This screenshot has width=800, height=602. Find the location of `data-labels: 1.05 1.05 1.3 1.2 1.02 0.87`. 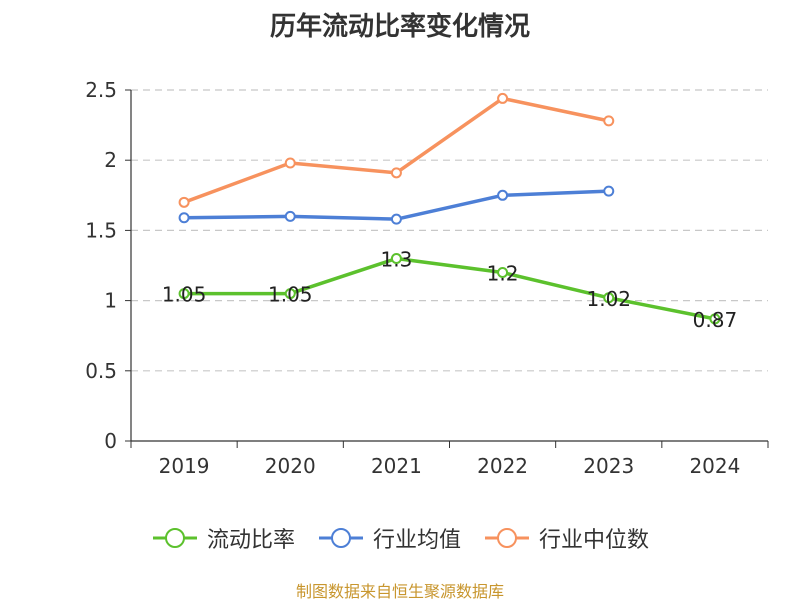

data-labels: 1.05 1.05 1.3 1.2 1.02 0.87 is located at coordinates (449, 289).